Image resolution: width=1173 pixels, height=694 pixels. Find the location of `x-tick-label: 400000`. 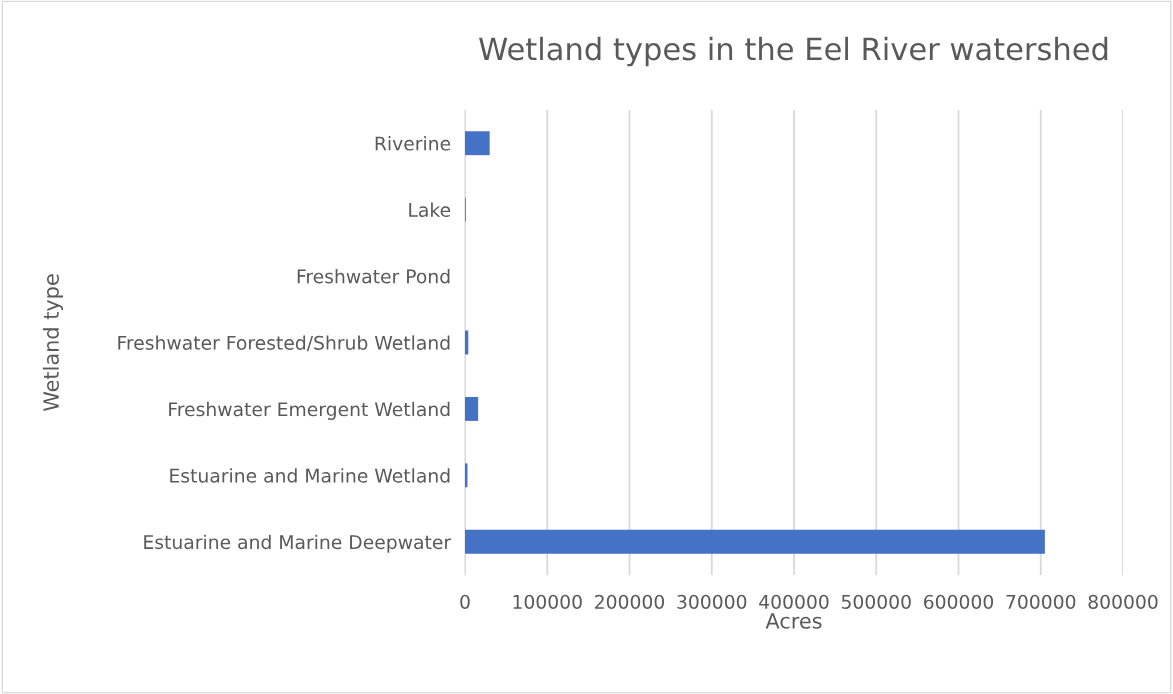

x-tick-label: 400000 is located at coordinates (794, 601).